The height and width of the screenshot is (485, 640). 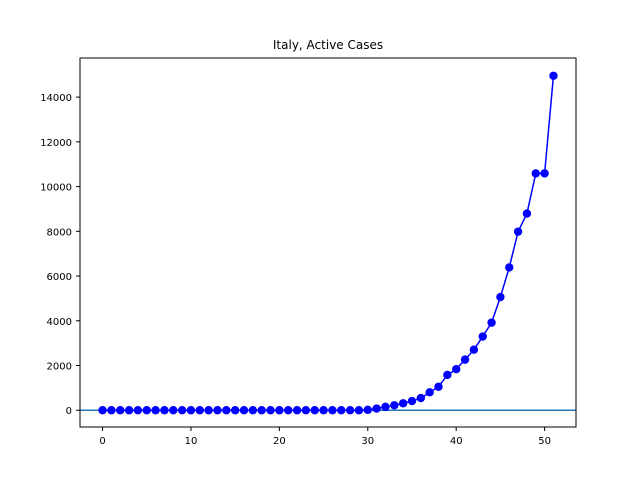 I want to click on x-tick-label: 10, so click(x=191, y=441).